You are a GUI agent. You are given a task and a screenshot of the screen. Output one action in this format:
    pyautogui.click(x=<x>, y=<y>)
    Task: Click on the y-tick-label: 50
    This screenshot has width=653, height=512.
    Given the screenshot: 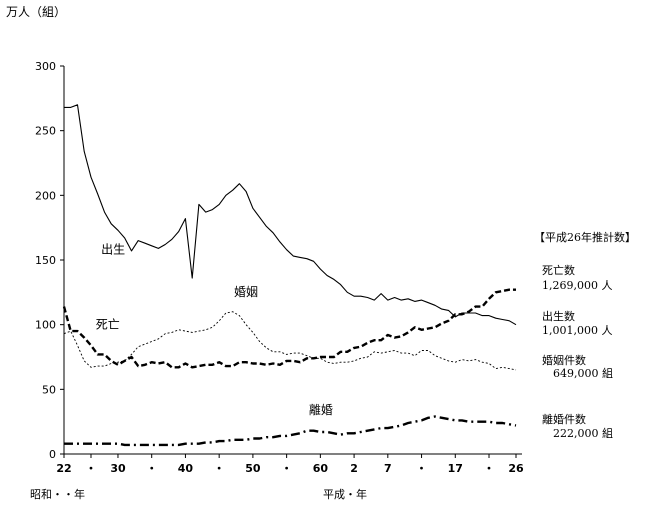 What is the action you would take?
    pyautogui.click(x=49, y=389)
    